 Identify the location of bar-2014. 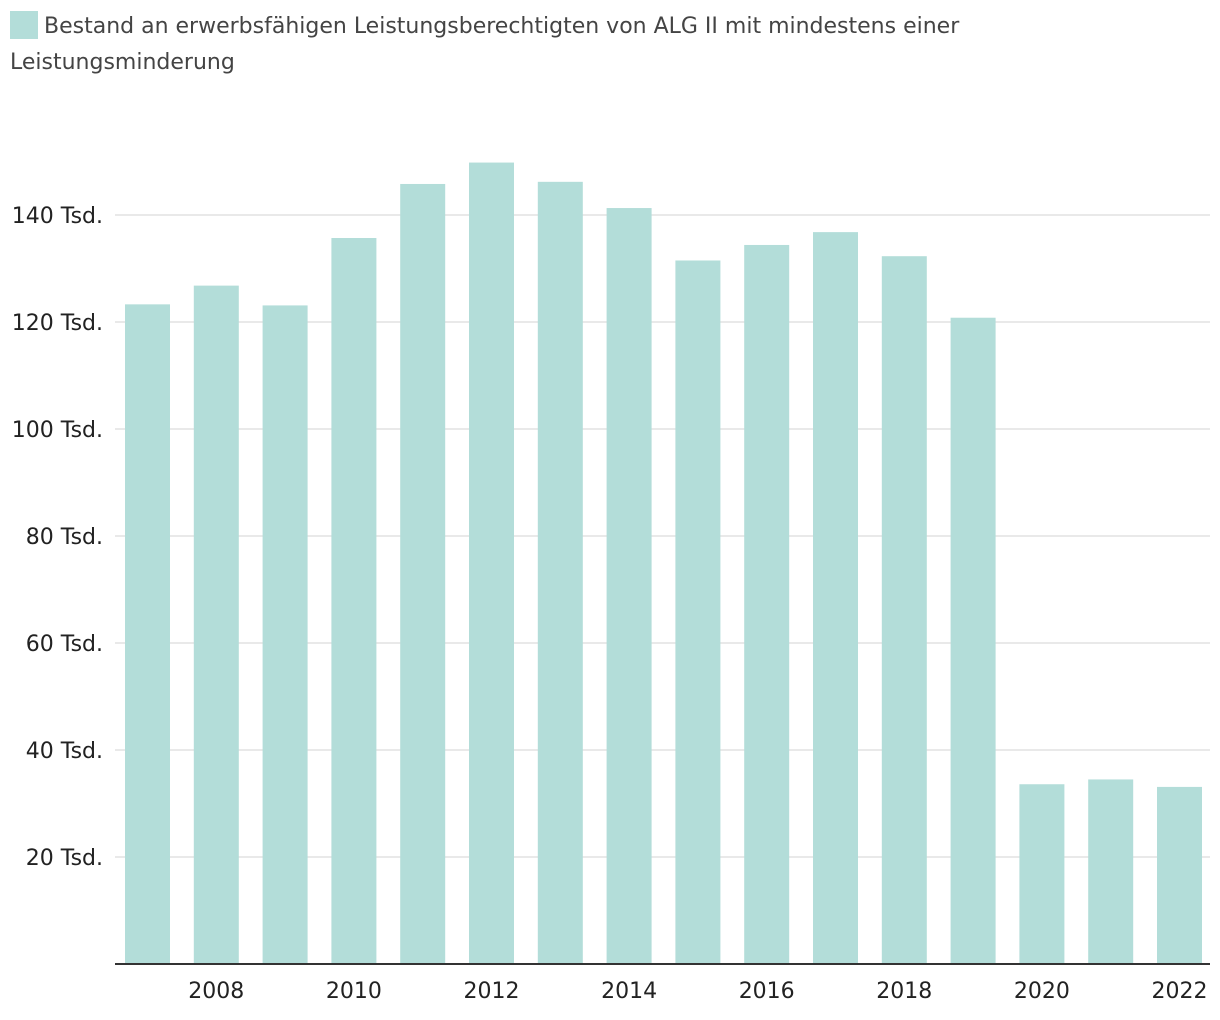
(629, 586).